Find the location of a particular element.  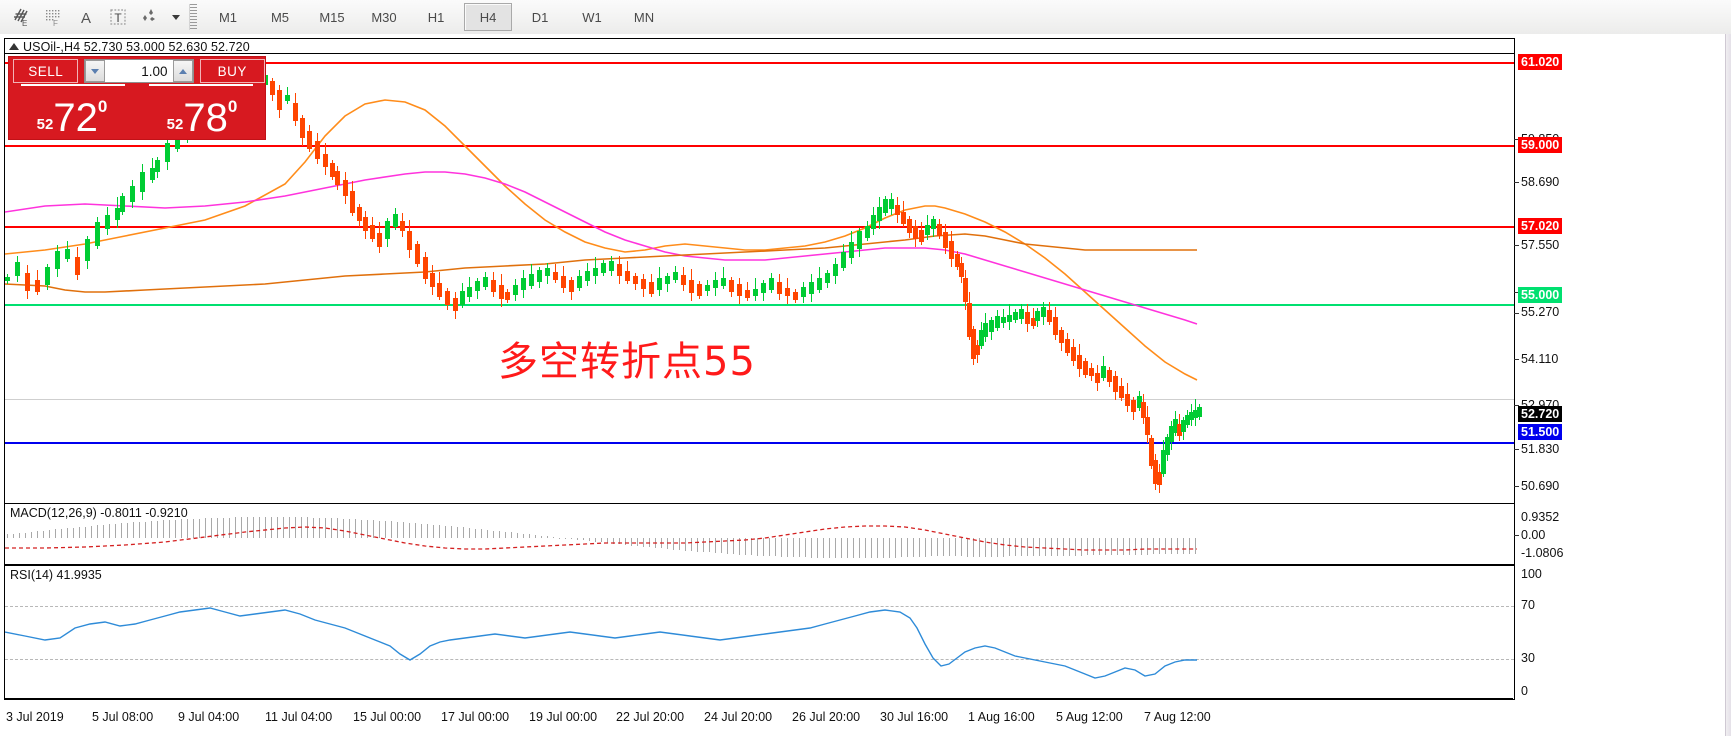

gridline is located at coordinates (759, 399).